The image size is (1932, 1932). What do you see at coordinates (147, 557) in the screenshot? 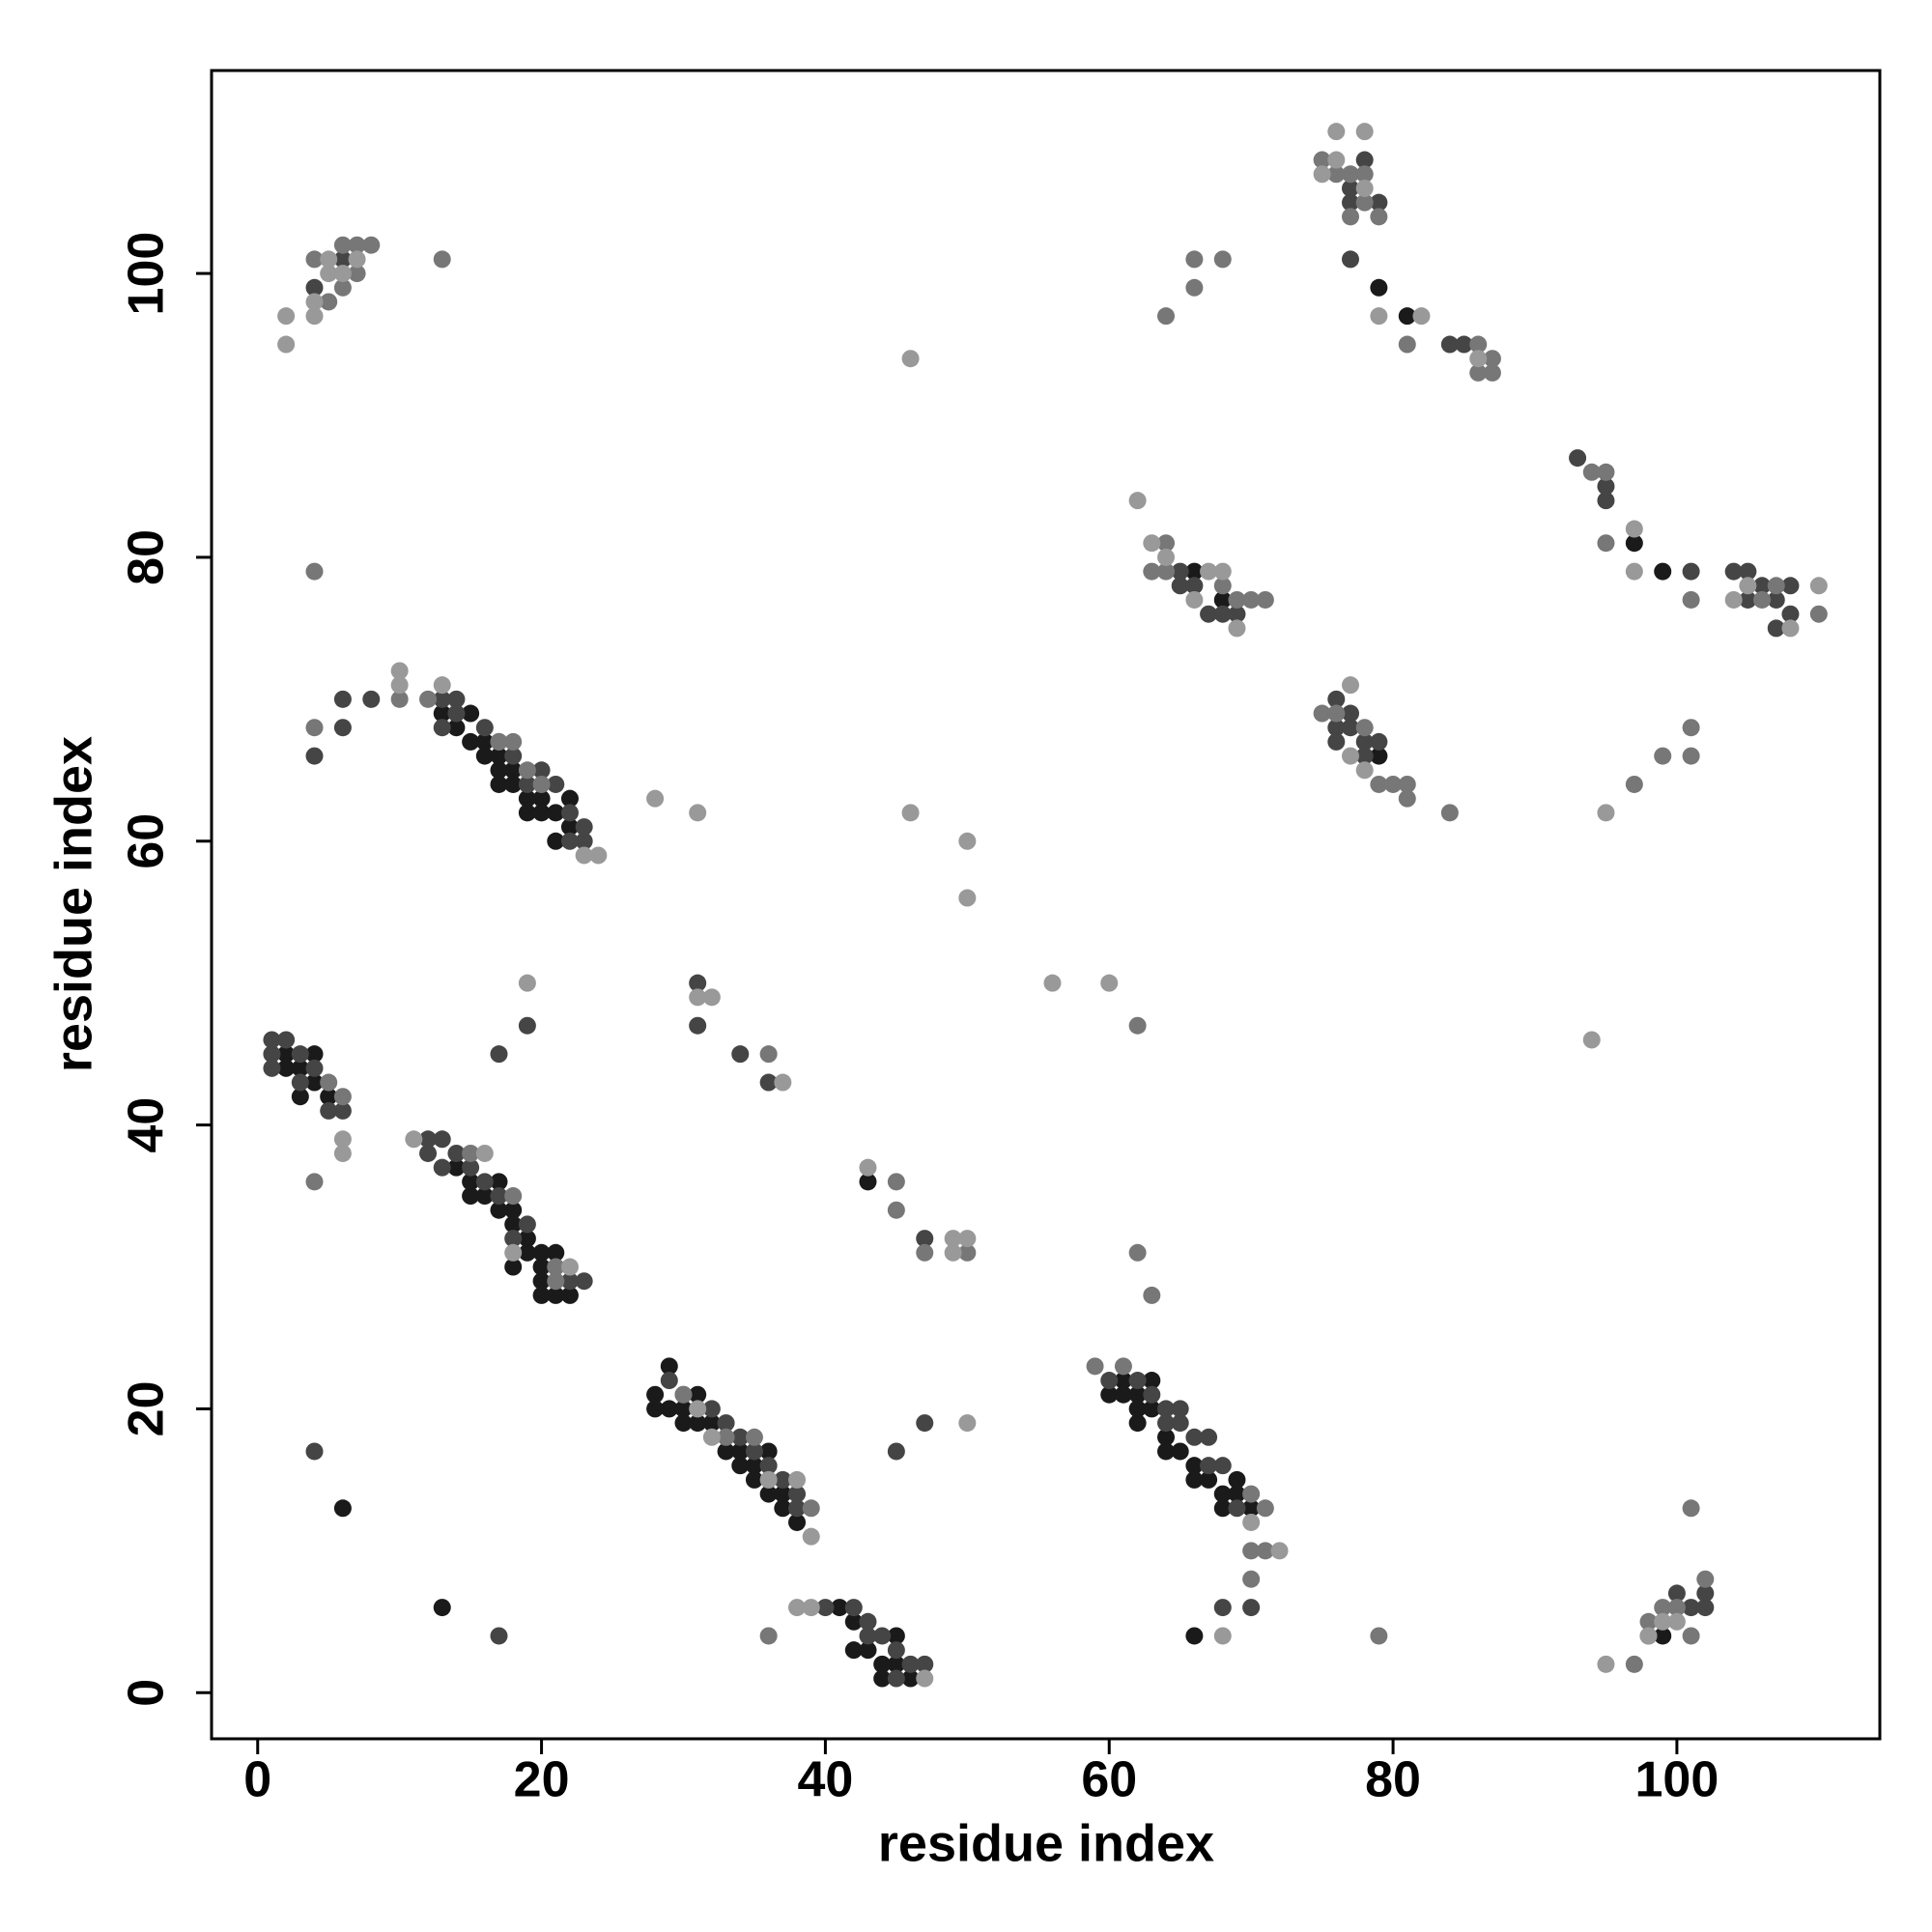
I see `y-tick-label: 80` at bounding box center [147, 557].